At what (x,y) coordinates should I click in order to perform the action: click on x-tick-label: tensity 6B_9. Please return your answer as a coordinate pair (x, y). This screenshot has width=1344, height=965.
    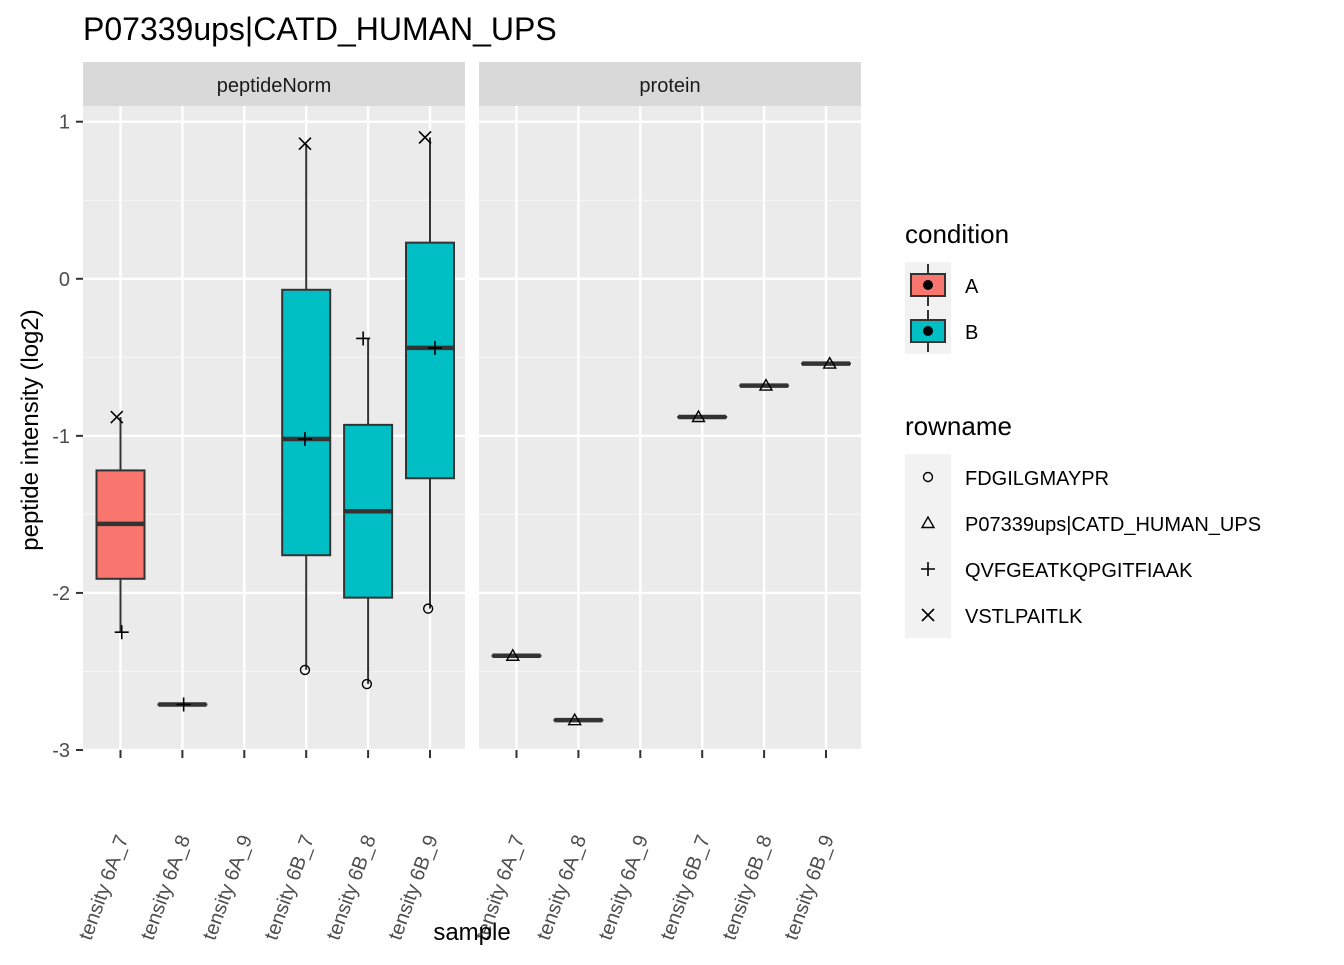
    Looking at the image, I should click on (809, 887).